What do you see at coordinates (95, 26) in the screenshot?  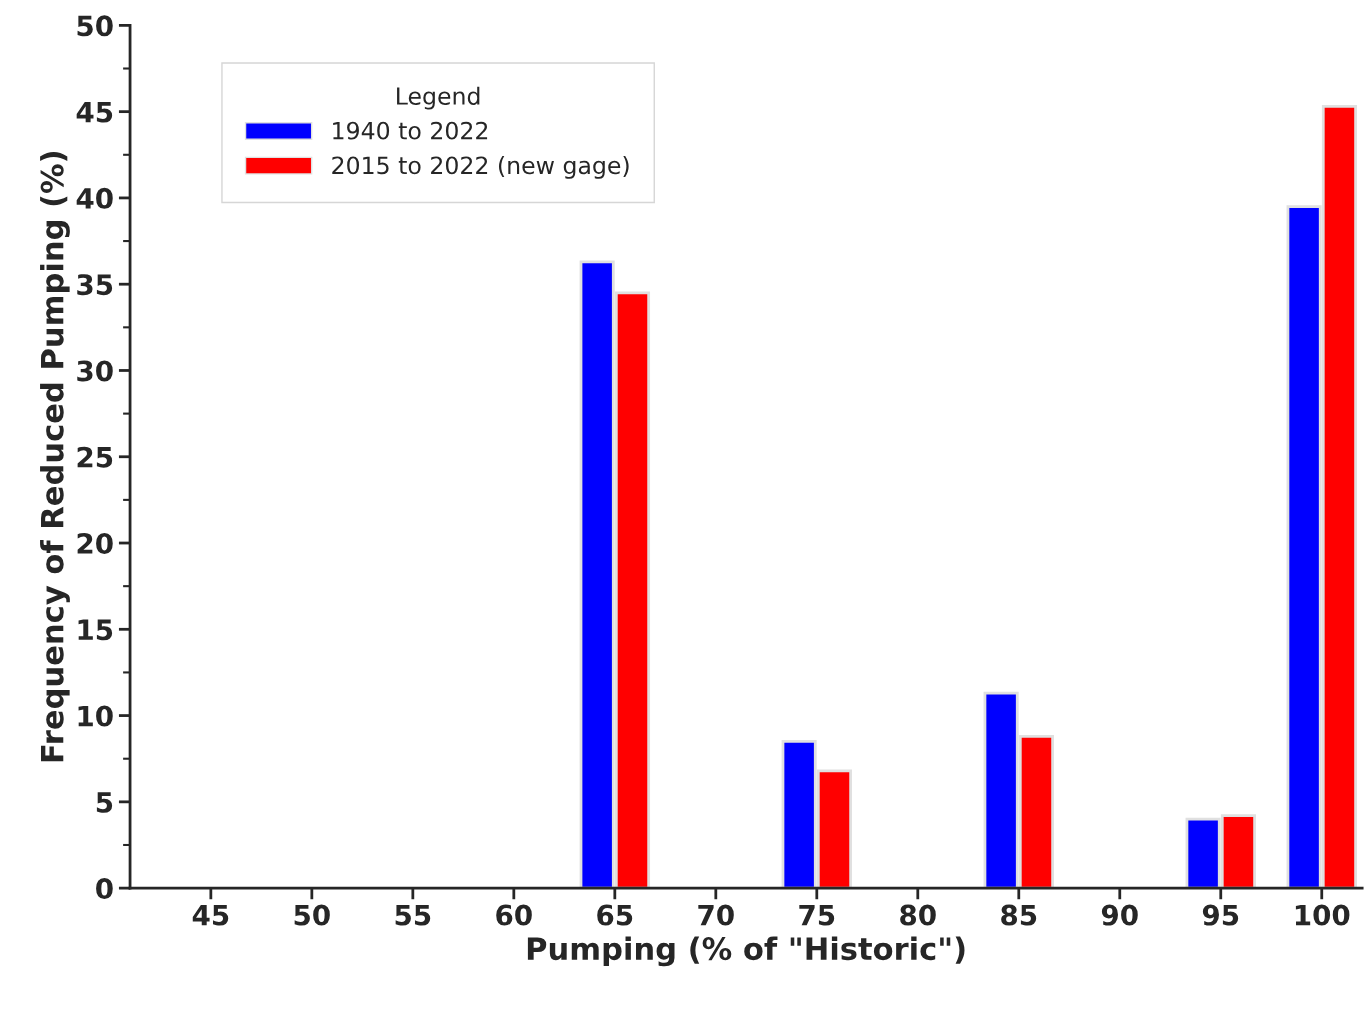 I see `y-tick-label: 50` at bounding box center [95, 26].